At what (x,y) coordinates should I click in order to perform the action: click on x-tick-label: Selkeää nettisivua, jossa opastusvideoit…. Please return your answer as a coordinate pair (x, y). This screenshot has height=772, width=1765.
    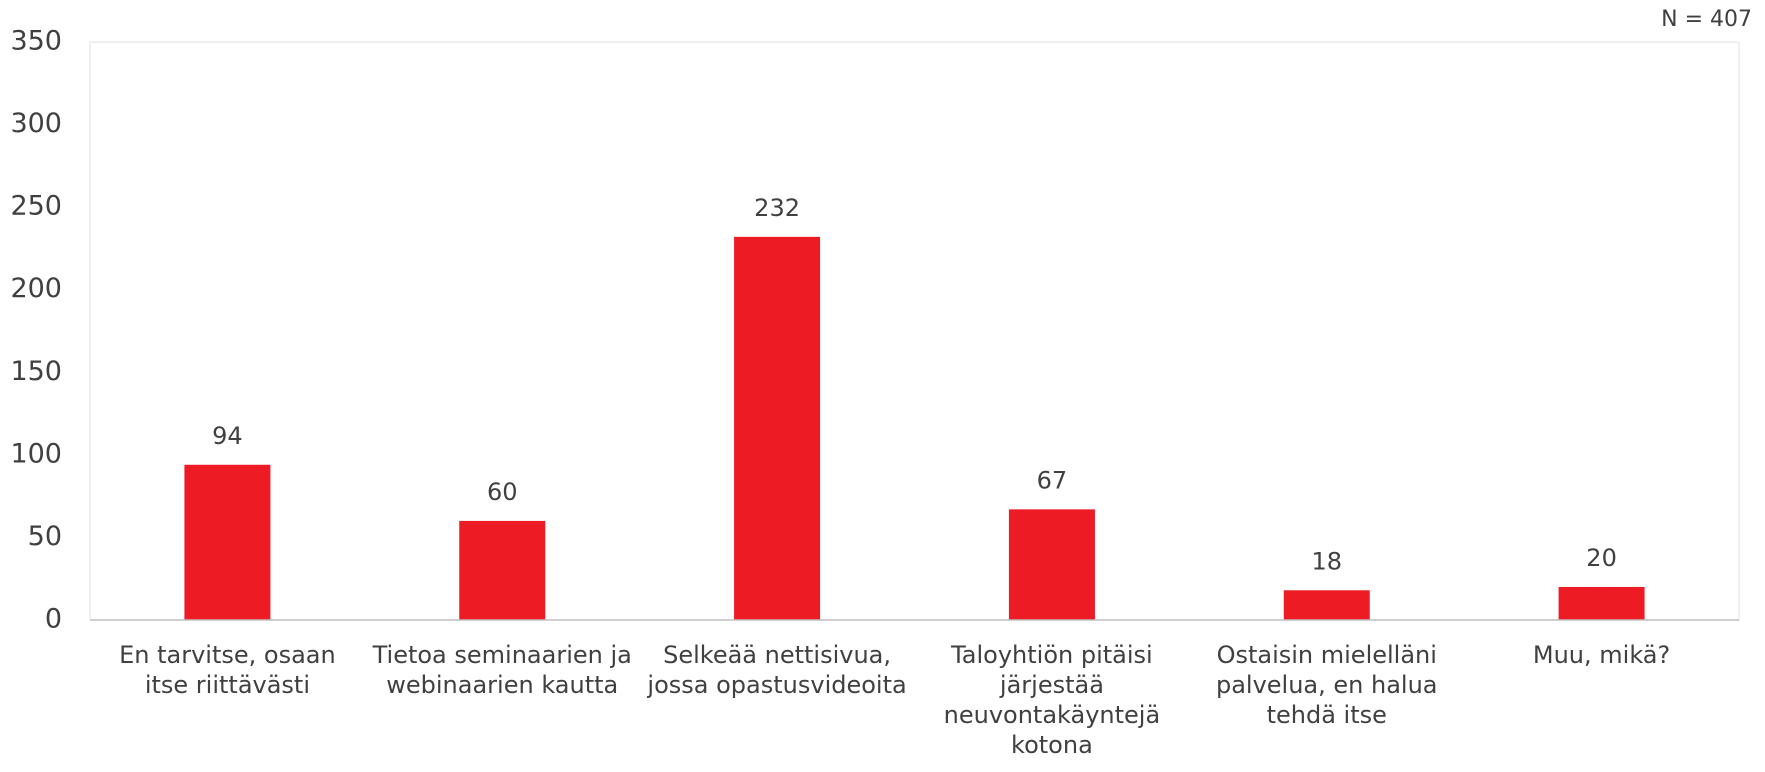
    Looking at the image, I should click on (777, 670).